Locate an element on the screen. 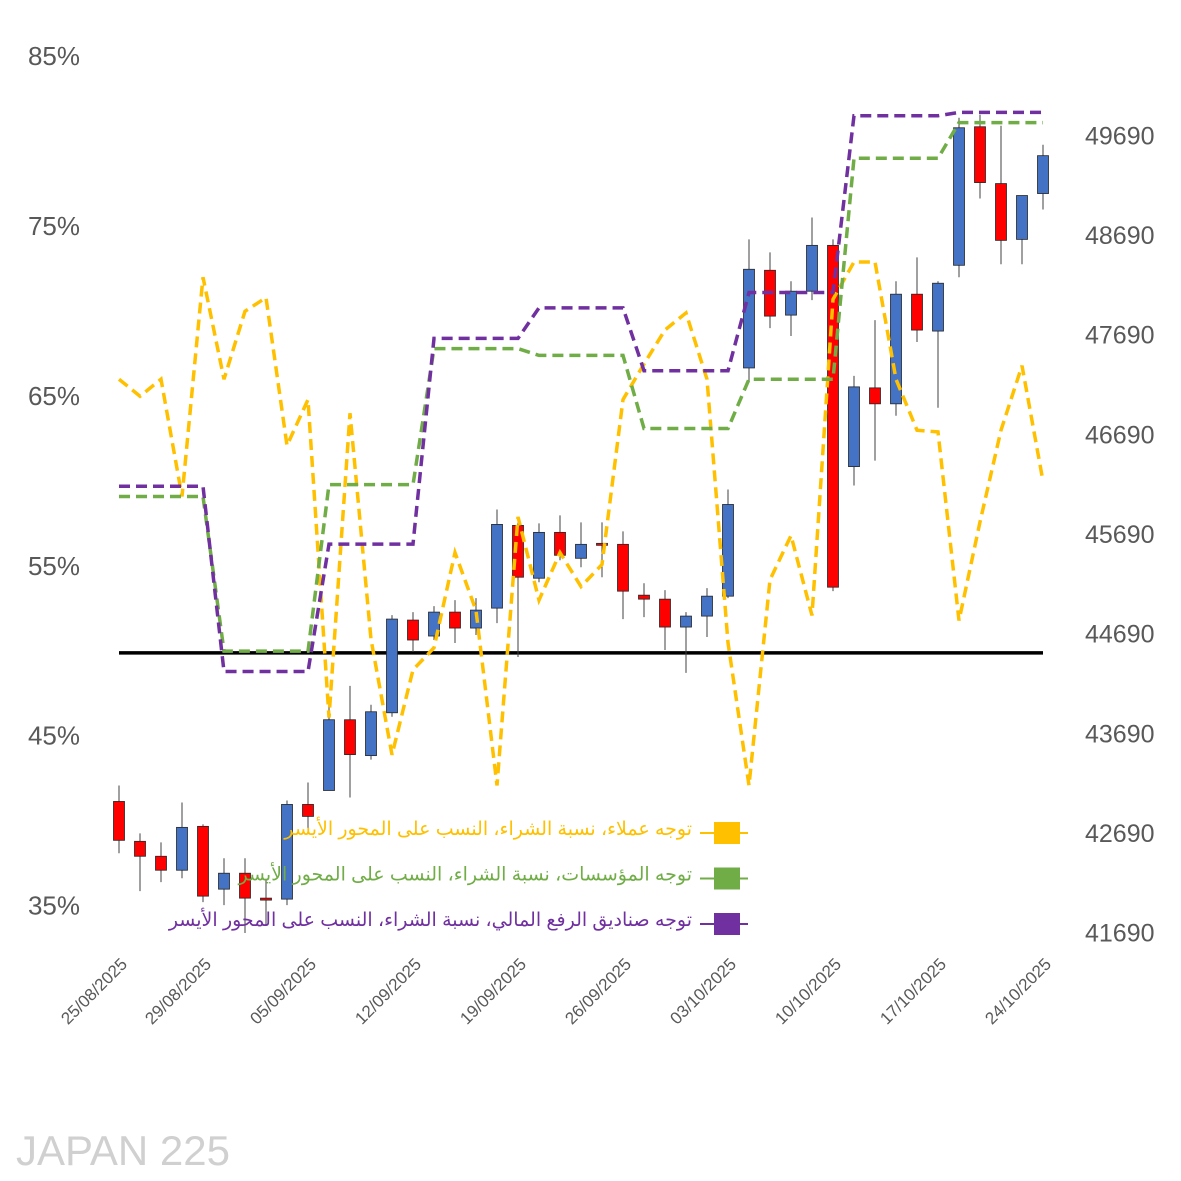  x-tick-label: 10/10/2025 is located at coordinates (808, 992).